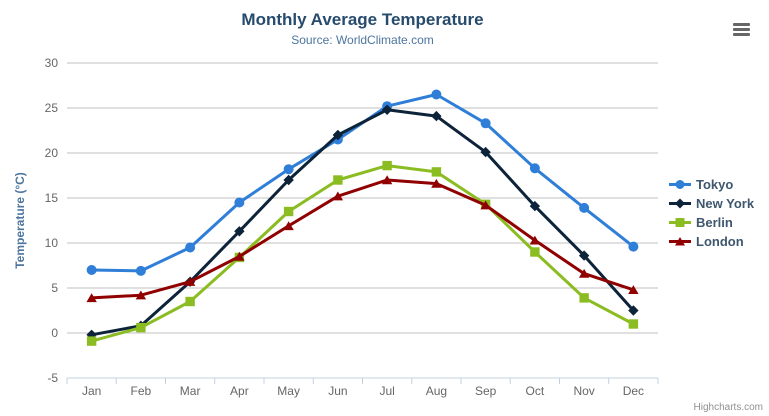 The height and width of the screenshot is (416, 769). I want to click on data-point-new-york-may, so click(288, 180).